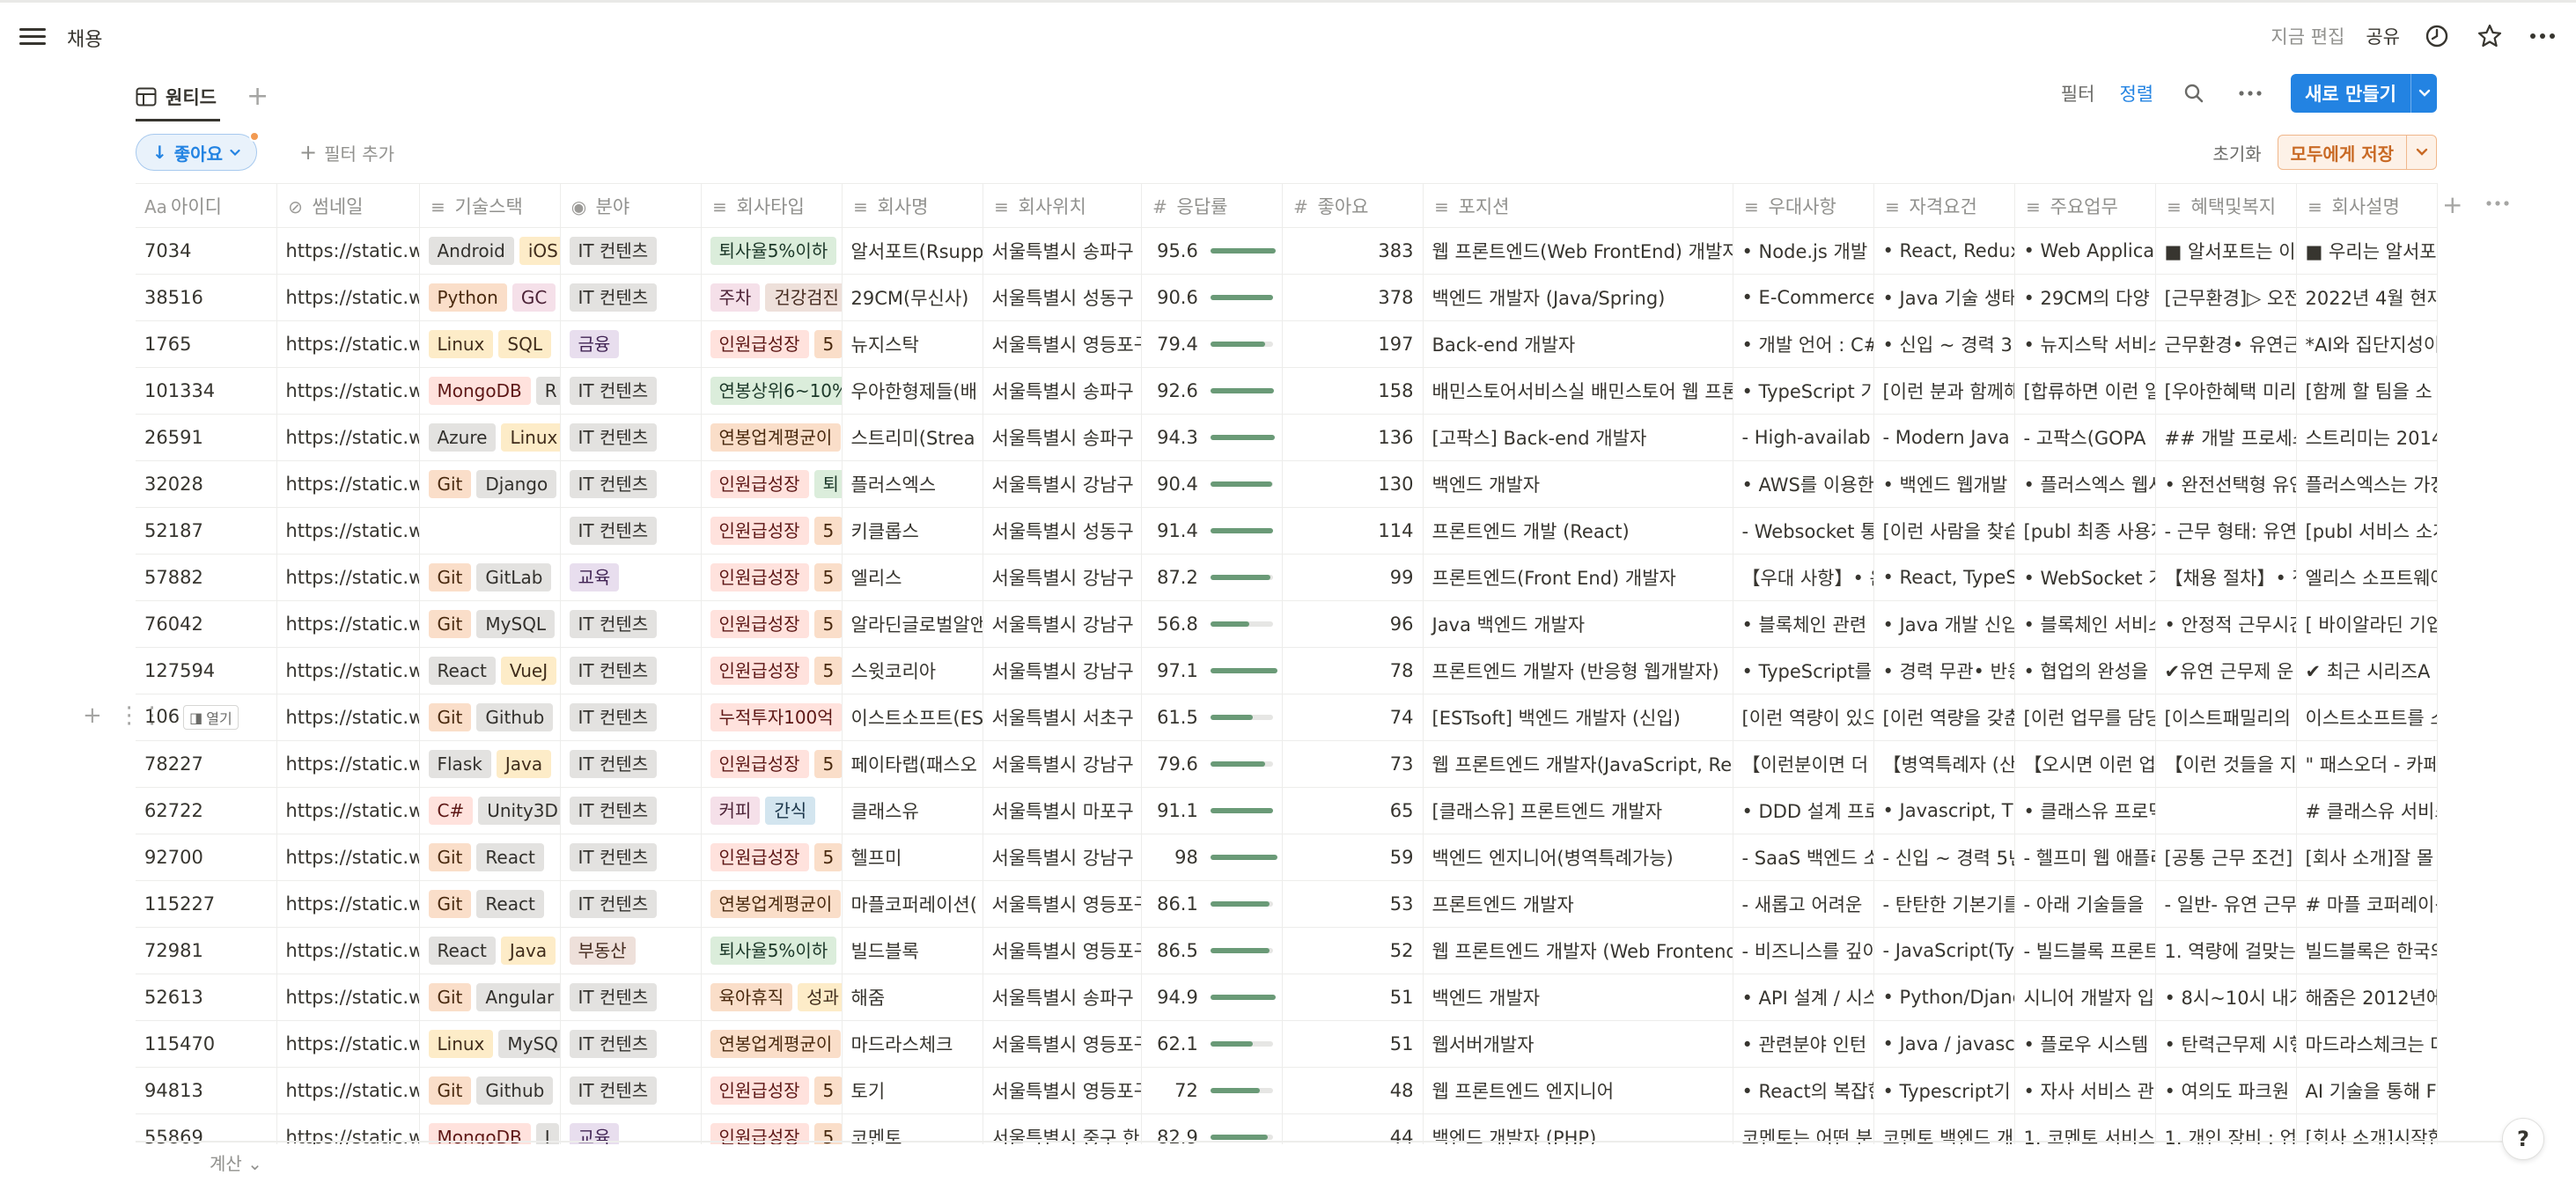  What do you see at coordinates (1353, 671) in the screenshot?
I see `cell-likes: 78` at bounding box center [1353, 671].